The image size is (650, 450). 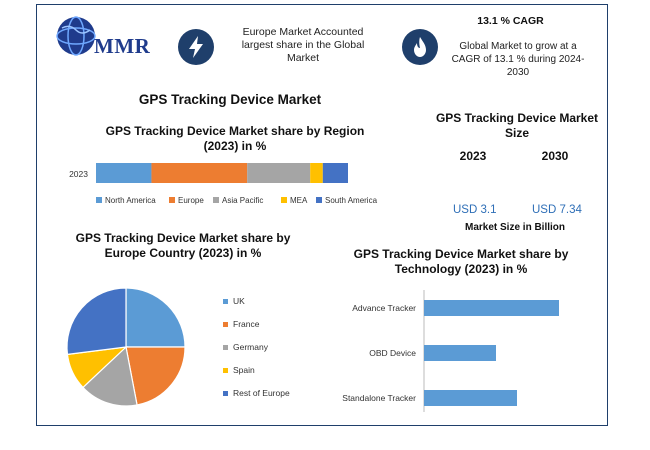 What do you see at coordinates (196, 47) in the screenshot?
I see `lightning-icon` at bounding box center [196, 47].